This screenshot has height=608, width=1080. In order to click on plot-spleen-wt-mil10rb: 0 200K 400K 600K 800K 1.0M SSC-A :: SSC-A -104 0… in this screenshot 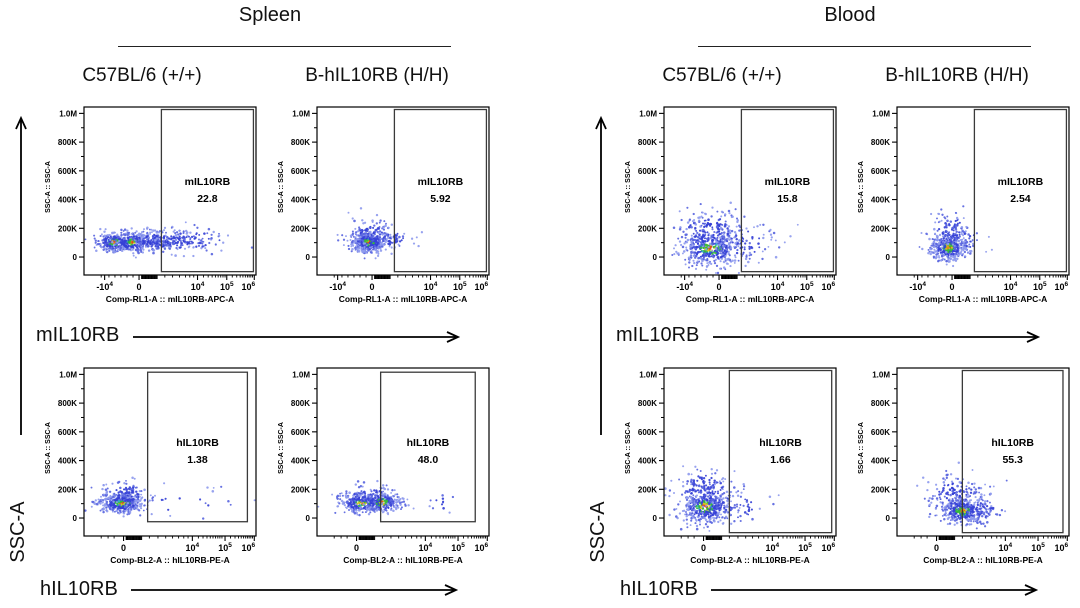, I will do `click(156, 203)`.